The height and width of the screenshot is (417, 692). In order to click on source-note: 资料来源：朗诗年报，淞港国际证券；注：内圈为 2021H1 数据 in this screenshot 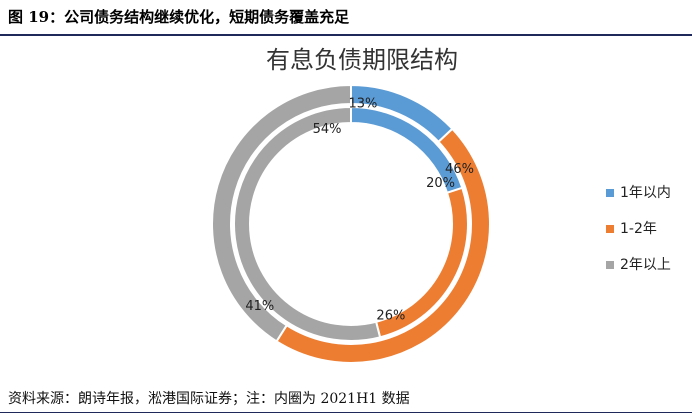, I will do `click(209, 399)`.